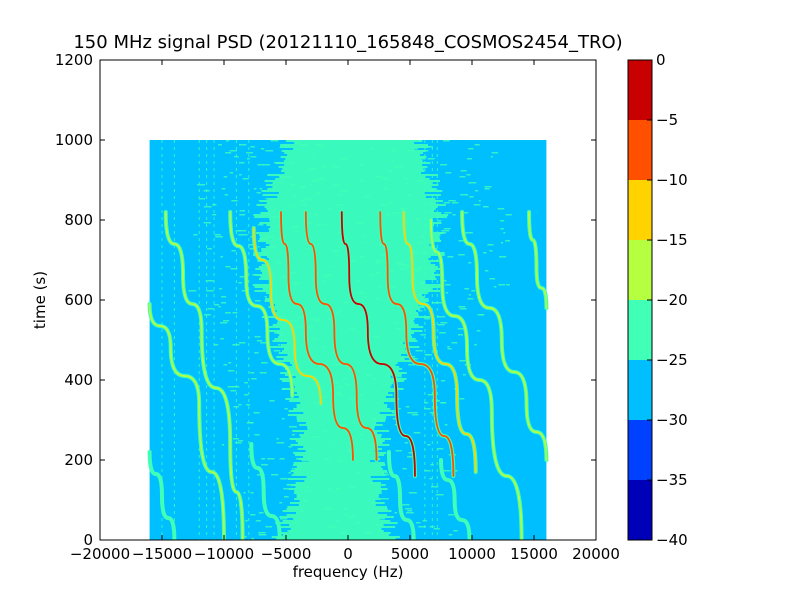 Image resolution: width=800 pixels, height=600 pixels. I want to click on x-tick-label: −5000, so click(286, 554).